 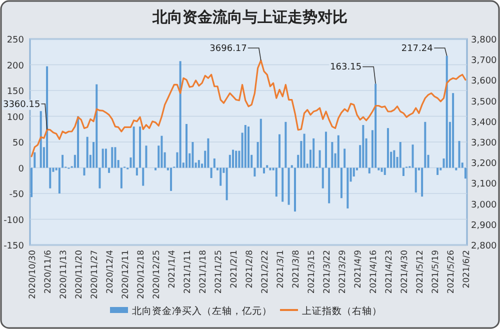 What do you see at coordinates (33, 274) in the screenshot?
I see `x-tick-label: 2020/10/30` at bounding box center [33, 274].